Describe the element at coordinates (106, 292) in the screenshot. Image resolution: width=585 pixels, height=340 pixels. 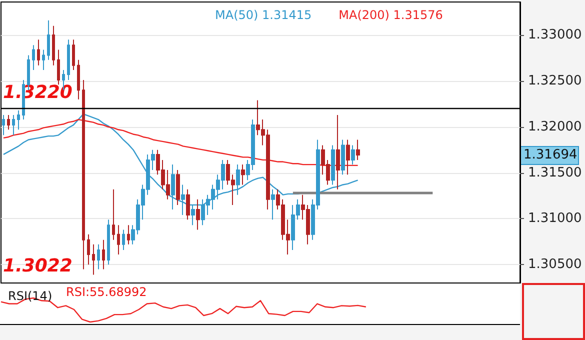
I see `annotation: RSI:55.68992` at that location.